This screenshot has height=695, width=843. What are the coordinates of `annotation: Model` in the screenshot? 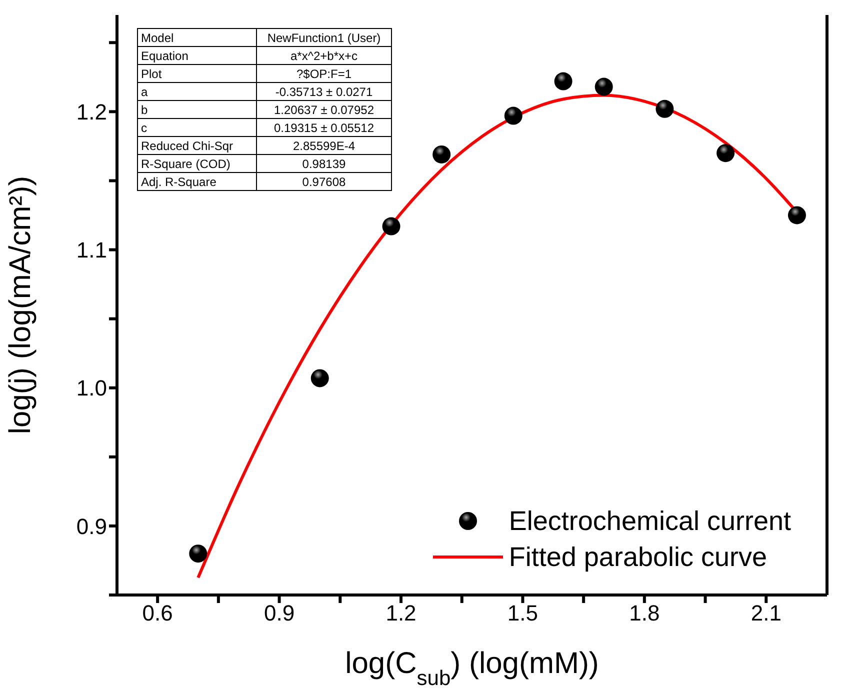 It's located at (197, 37).